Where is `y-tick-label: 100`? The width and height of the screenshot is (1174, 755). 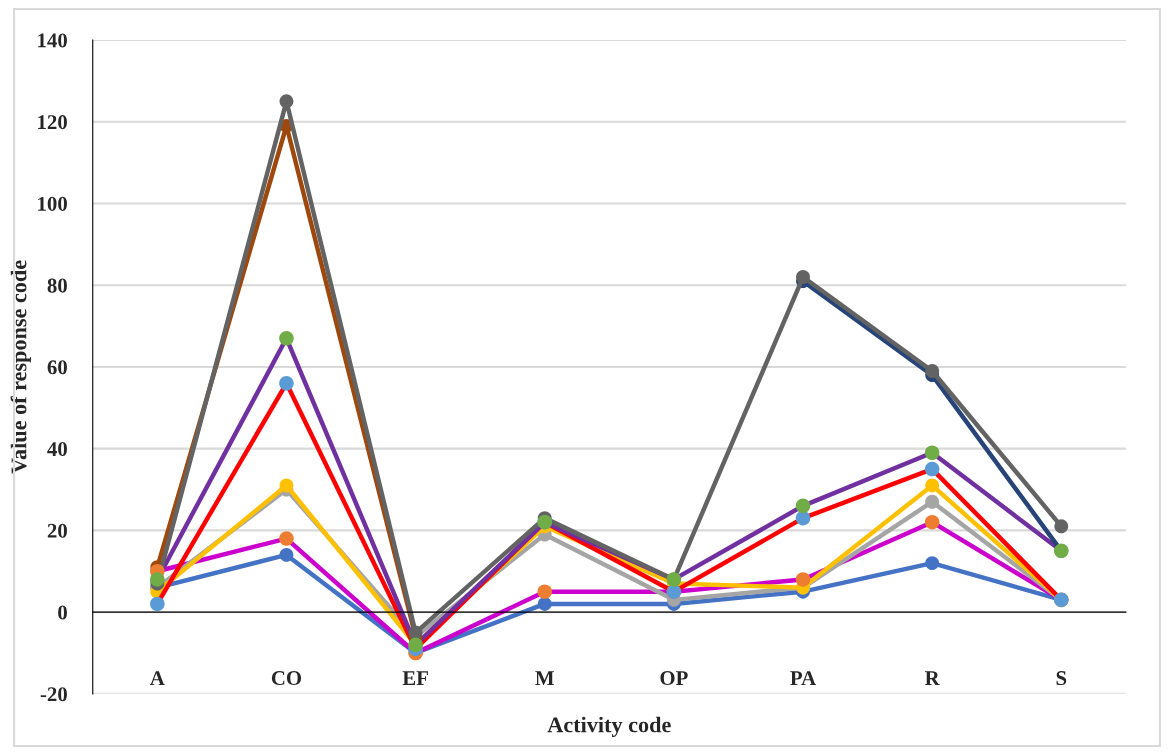
y-tick-label: 100 is located at coordinates (52, 203).